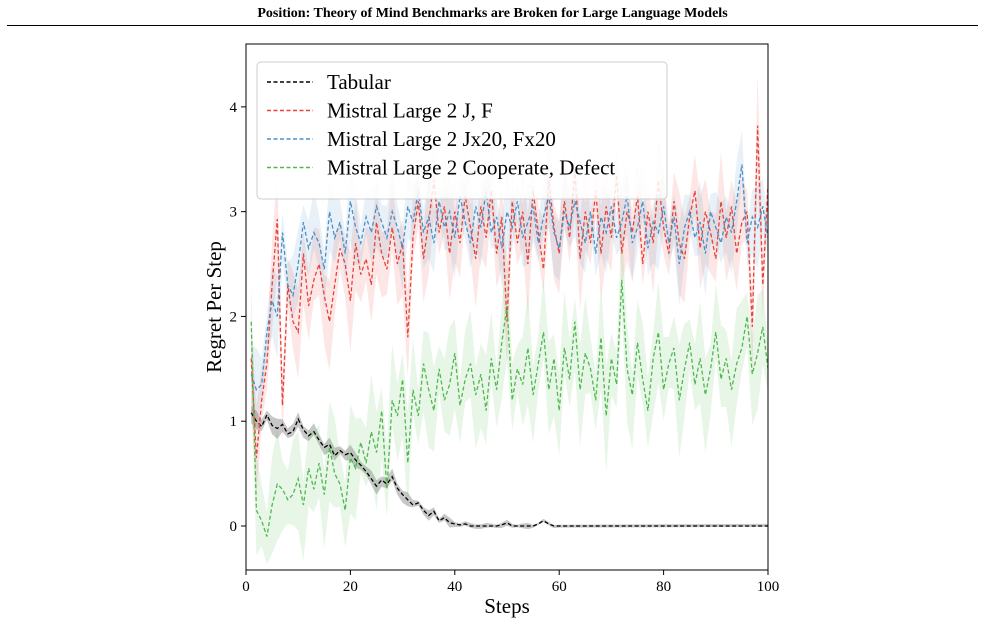 The width and height of the screenshot is (985, 624). Describe the element at coordinates (454, 587) in the screenshot. I see `x-tick-label: 40` at that location.